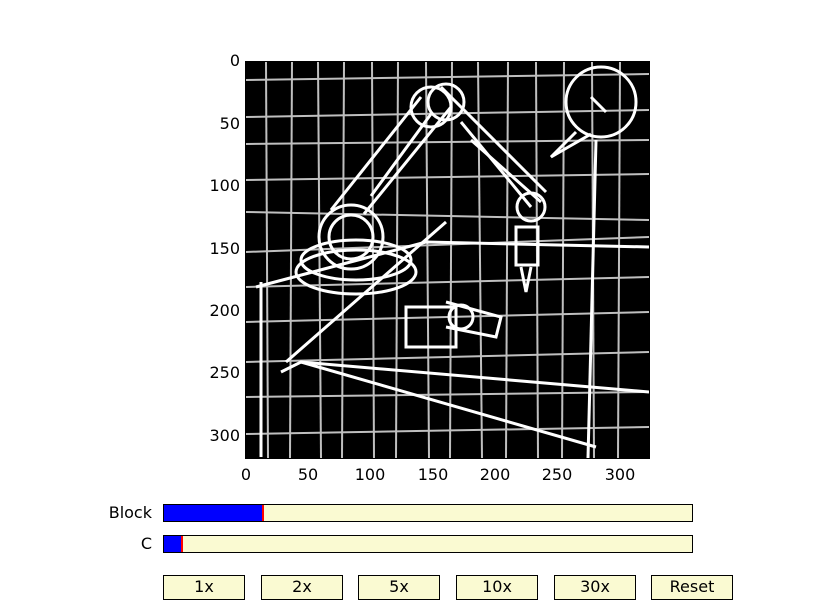 The width and height of the screenshot is (815, 615). I want to click on zoom-2x-button: 2x, so click(302, 587).